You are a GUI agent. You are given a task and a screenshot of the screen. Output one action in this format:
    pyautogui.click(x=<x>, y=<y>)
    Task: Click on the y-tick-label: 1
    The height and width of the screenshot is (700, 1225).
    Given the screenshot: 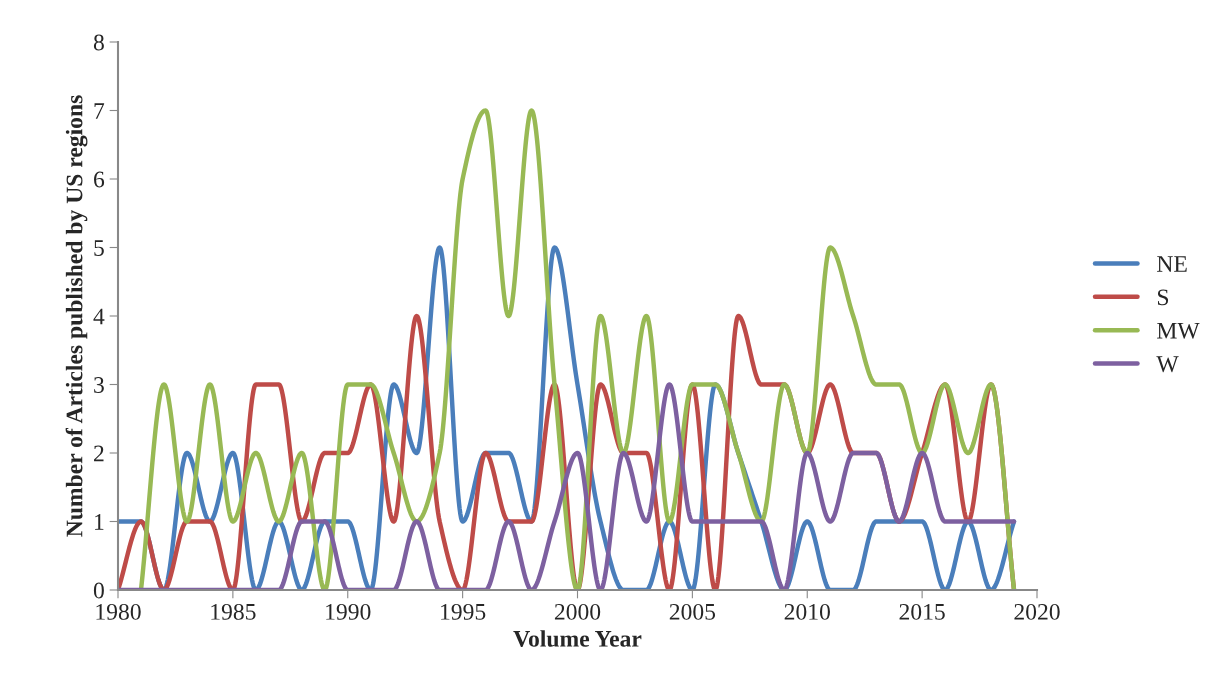 What is the action you would take?
    pyautogui.click(x=99, y=522)
    